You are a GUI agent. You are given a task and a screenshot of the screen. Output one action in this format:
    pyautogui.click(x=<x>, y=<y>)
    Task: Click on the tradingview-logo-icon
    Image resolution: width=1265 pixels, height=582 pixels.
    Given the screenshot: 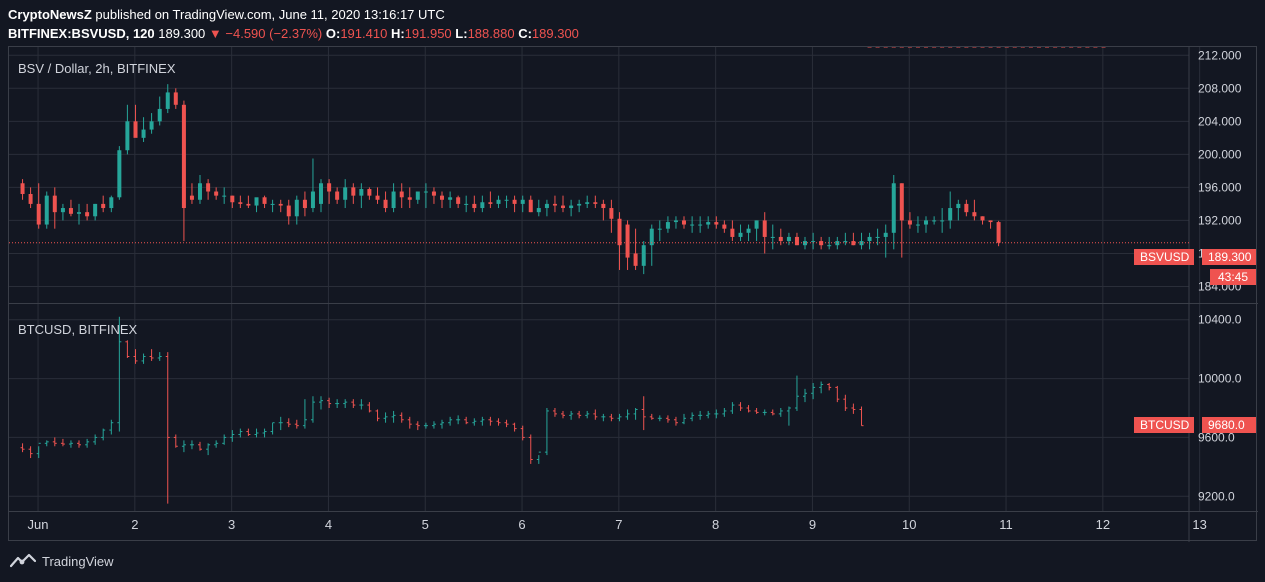 What is the action you would take?
    pyautogui.click(x=23, y=560)
    